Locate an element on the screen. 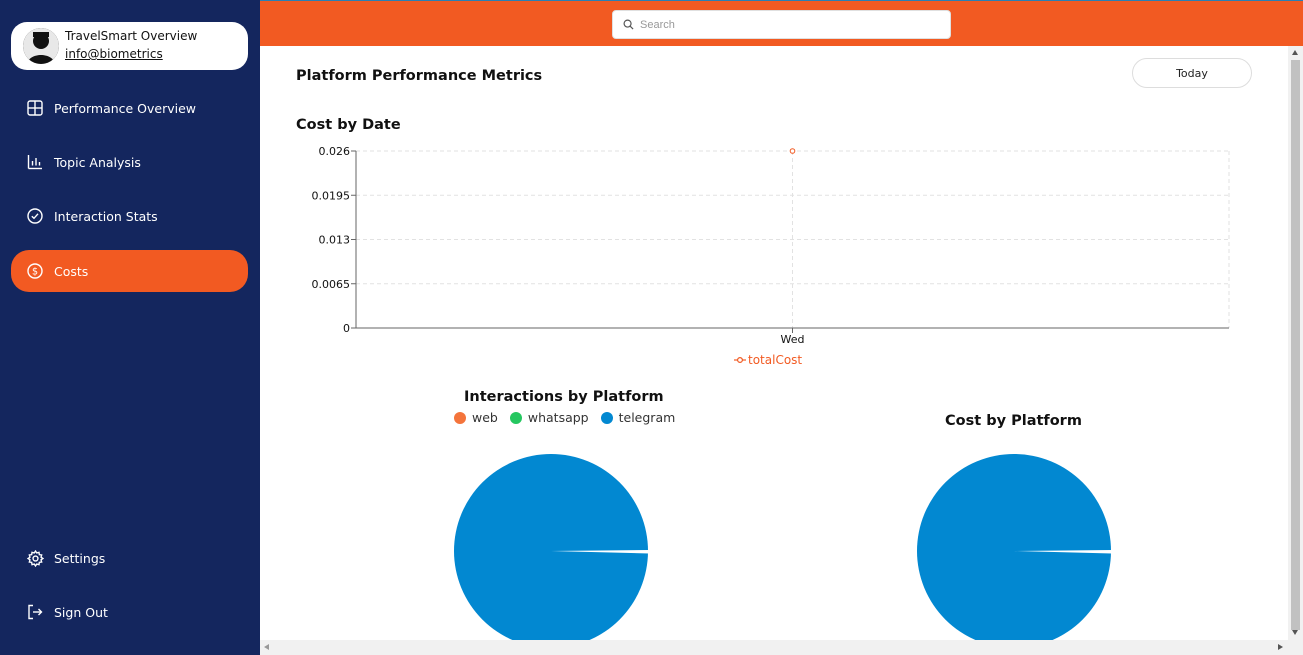  cost-by-date-title: Cost by Date is located at coordinates (348, 125).